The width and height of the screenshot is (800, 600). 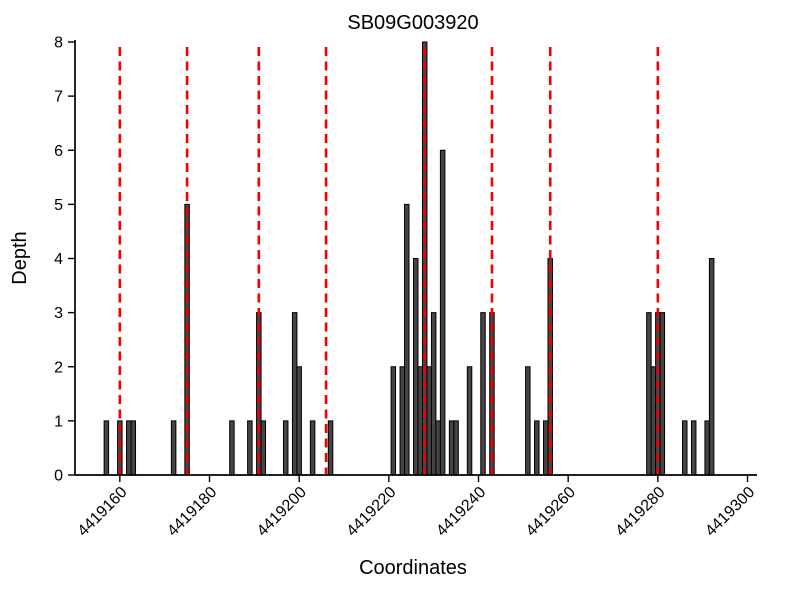 What do you see at coordinates (20, 257) in the screenshot?
I see `y-axis-label: Depth` at bounding box center [20, 257].